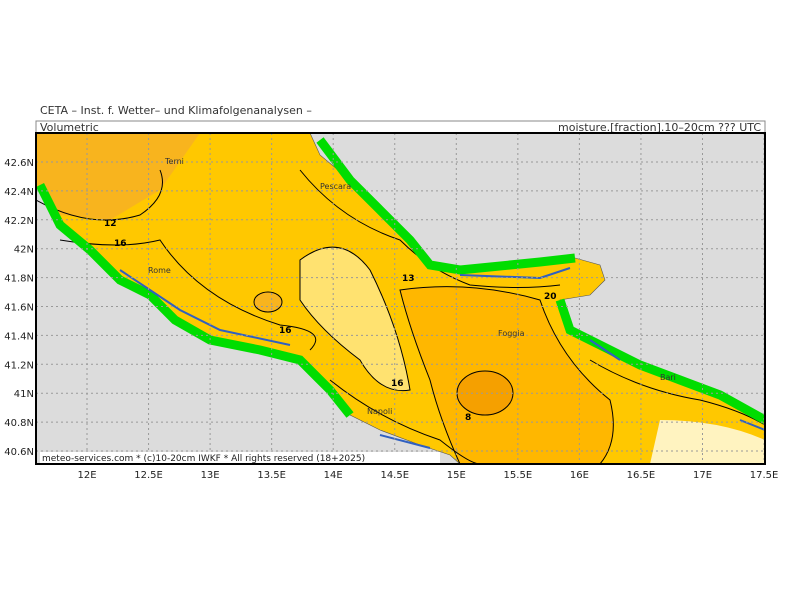 Image resolution: width=800 pixels, height=604 pixels. Describe the element at coordinates (707, 442) in the screenshot. I see `wet-zone` at that location.